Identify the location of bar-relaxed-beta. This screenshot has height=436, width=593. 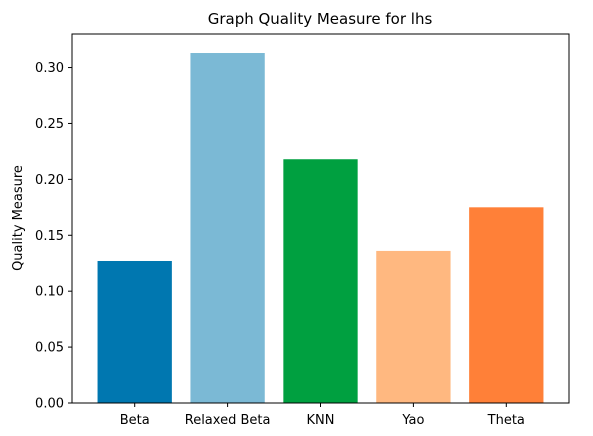
(227, 228).